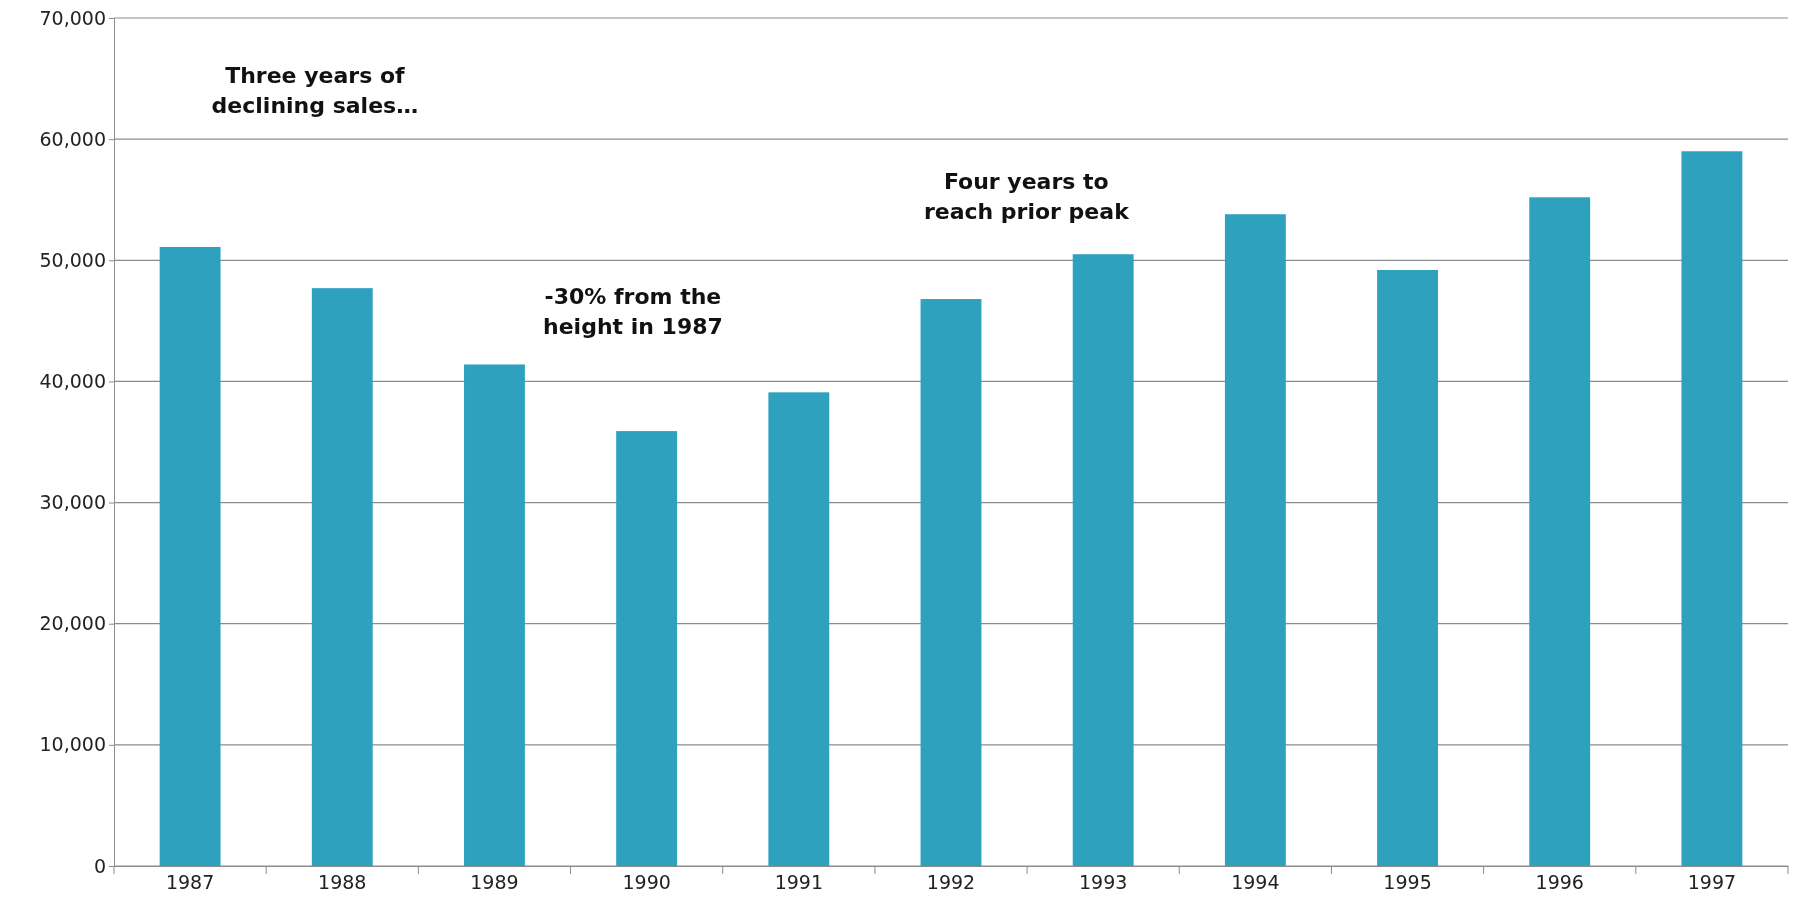 The height and width of the screenshot is (906, 1795). I want to click on y-tick-label: 40,000, so click(72, 381).